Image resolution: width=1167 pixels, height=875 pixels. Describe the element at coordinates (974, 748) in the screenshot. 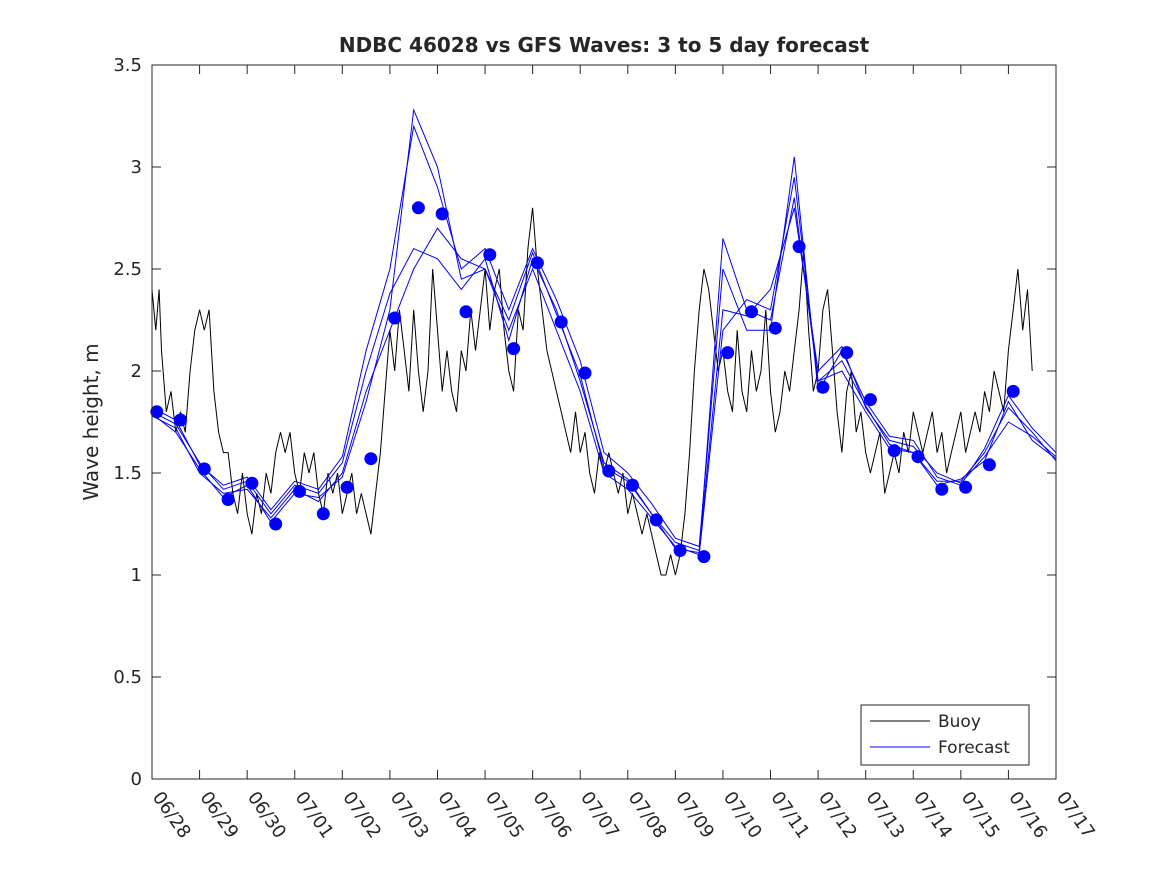

I see `legend-forecast-label: Forecast` at that location.